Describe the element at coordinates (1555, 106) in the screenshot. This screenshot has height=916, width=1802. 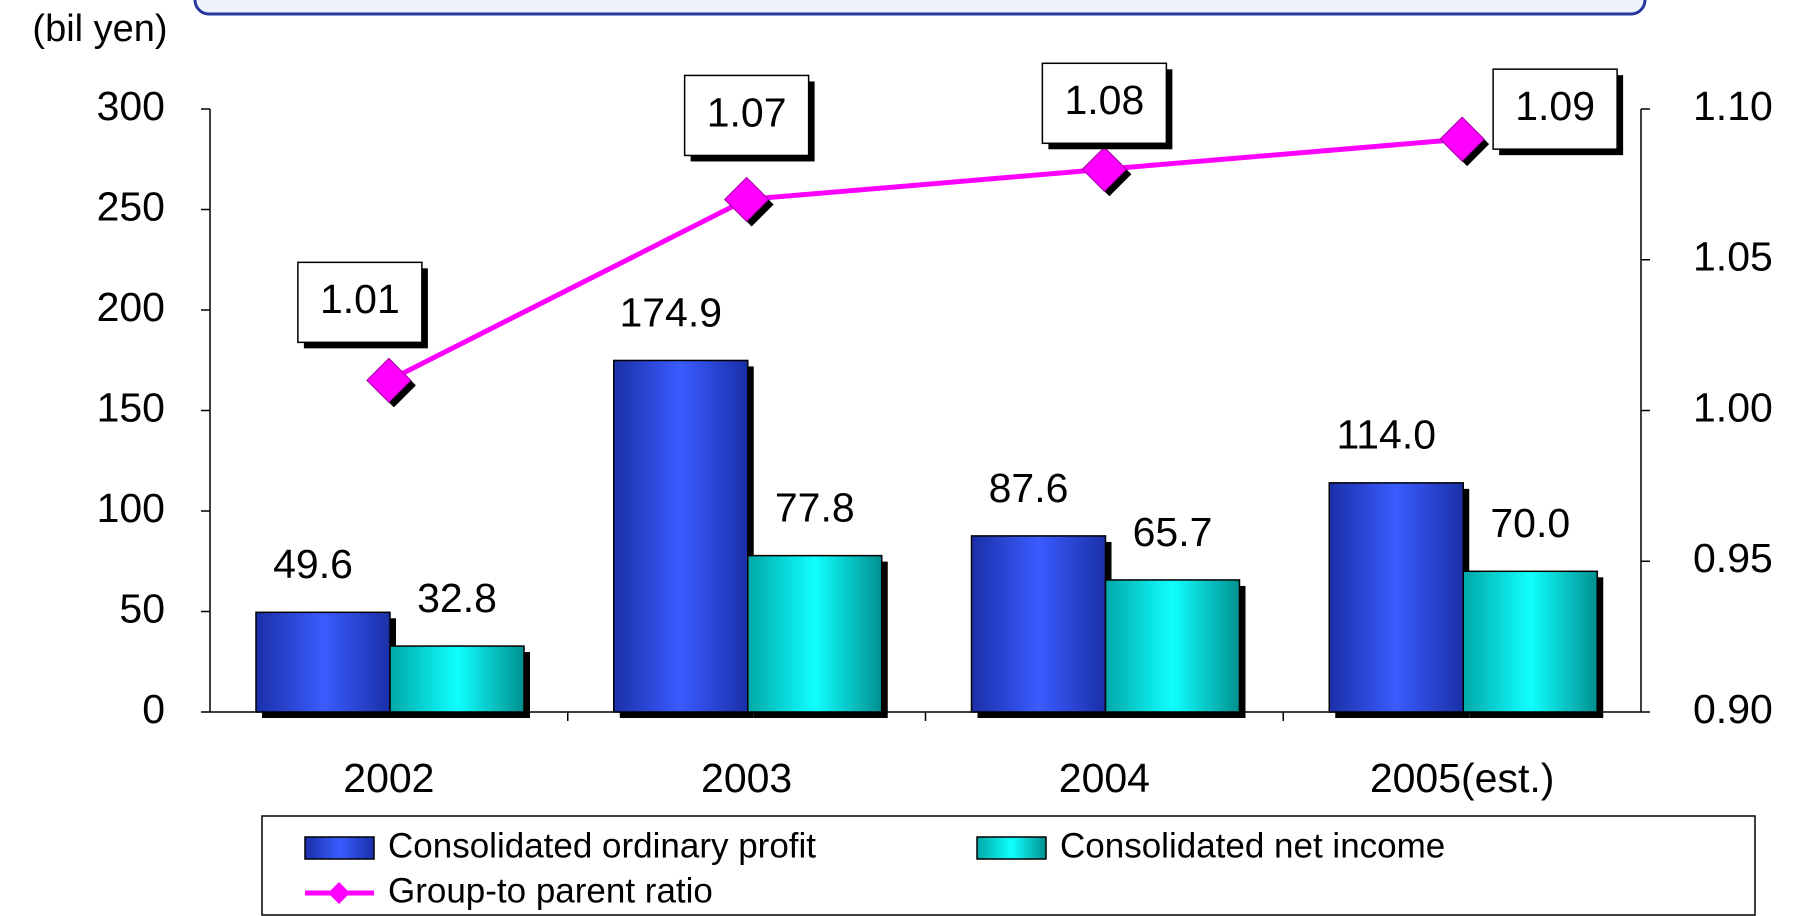
I see `line-value-label: 1.09` at that location.